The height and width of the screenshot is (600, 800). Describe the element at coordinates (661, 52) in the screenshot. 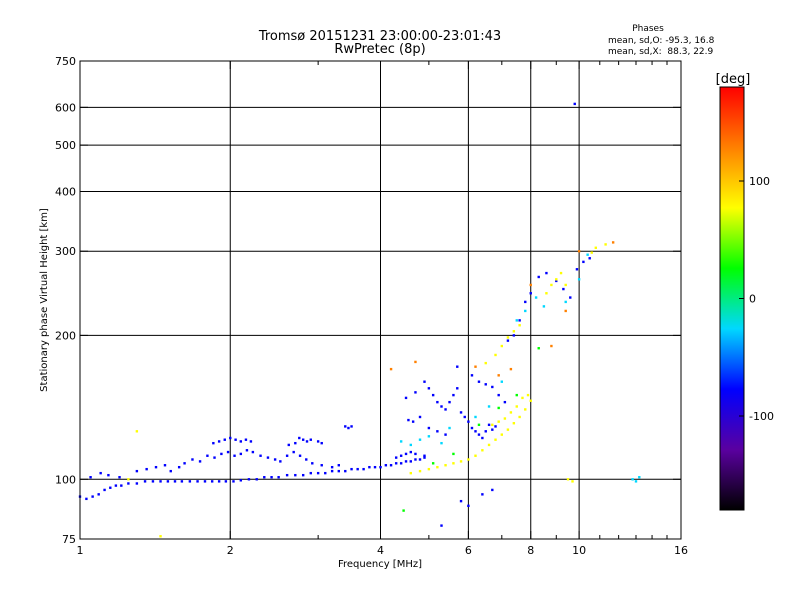

I see `phases-x-mean: mean, sd,X: 88.3, 22.9` at that location.